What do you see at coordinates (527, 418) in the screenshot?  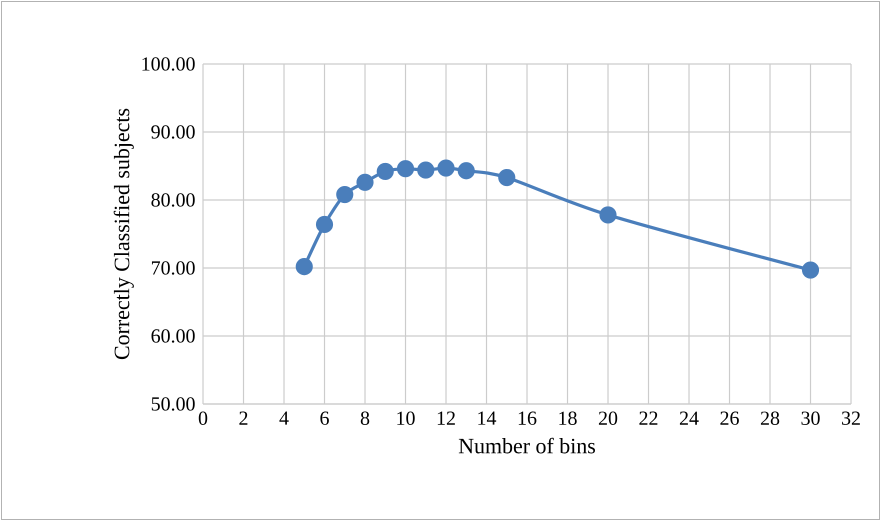 I see `x-tick-label: 16` at bounding box center [527, 418].